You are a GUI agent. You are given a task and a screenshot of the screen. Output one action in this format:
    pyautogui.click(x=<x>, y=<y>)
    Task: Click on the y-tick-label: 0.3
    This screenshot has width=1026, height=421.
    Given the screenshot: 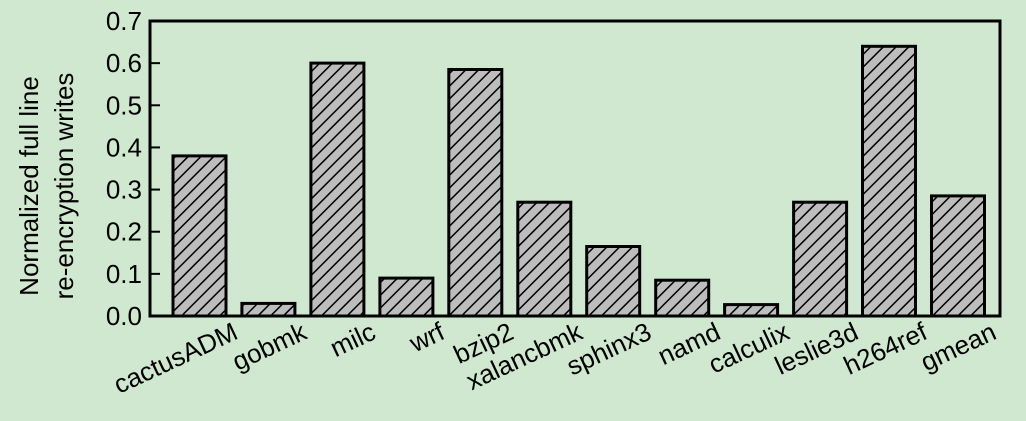 What is the action you would take?
    pyautogui.click(x=124, y=190)
    